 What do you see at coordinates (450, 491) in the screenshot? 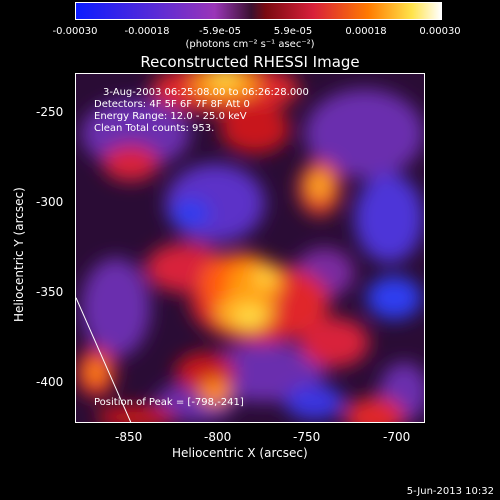
I see `render-timestamp: 5-Jun-2013 10:32` at bounding box center [450, 491].